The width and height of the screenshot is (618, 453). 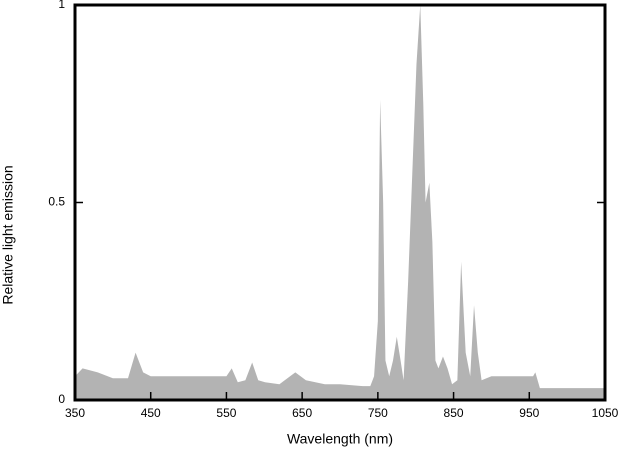 I want to click on x-tick-label: 450, so click(x=151, y=413).